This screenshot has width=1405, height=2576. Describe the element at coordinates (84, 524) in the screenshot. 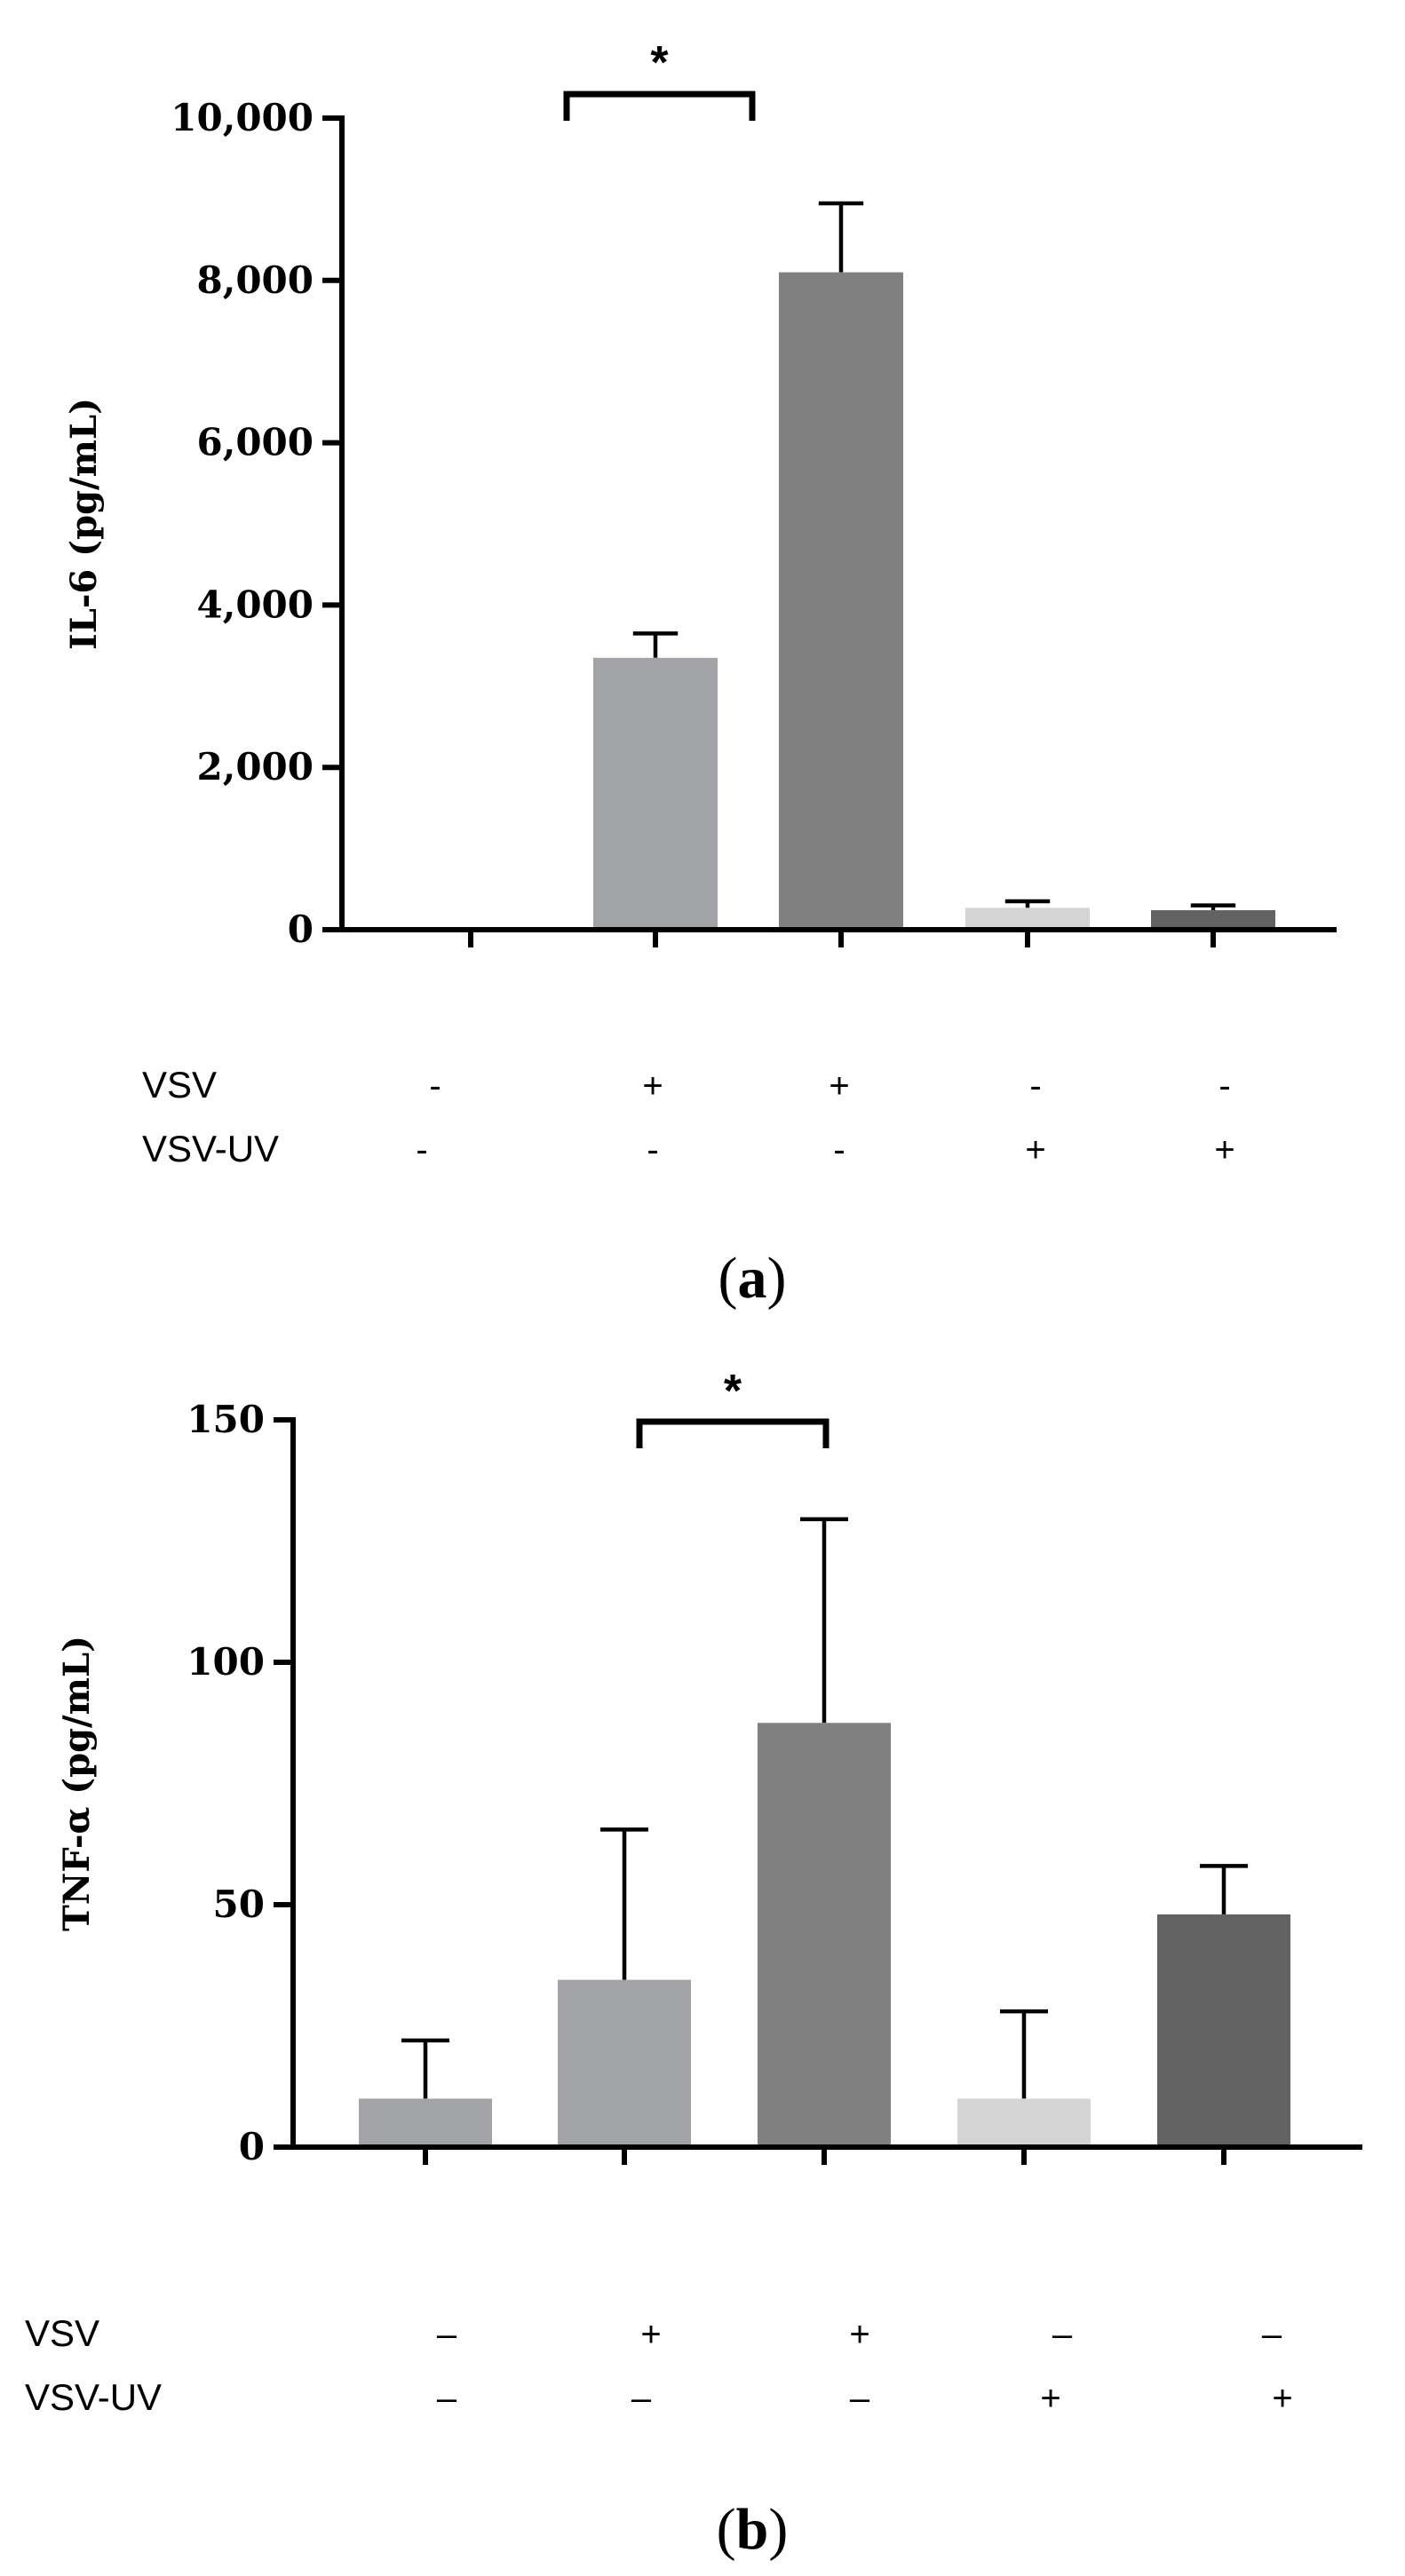

I see `y-axis-label: IL-6 (pg/mL)` at that location.